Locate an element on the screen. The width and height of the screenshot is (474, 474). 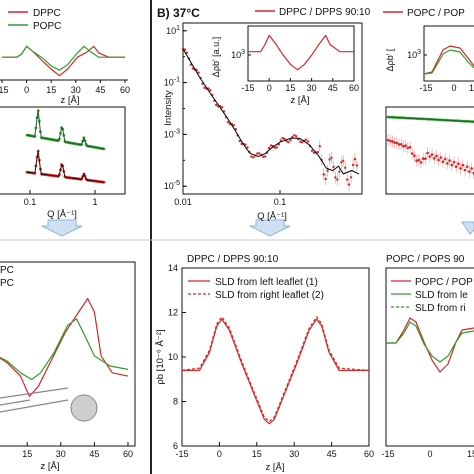
middle-inset-xlabel: z [Å] is located at coordinates (299, 100).